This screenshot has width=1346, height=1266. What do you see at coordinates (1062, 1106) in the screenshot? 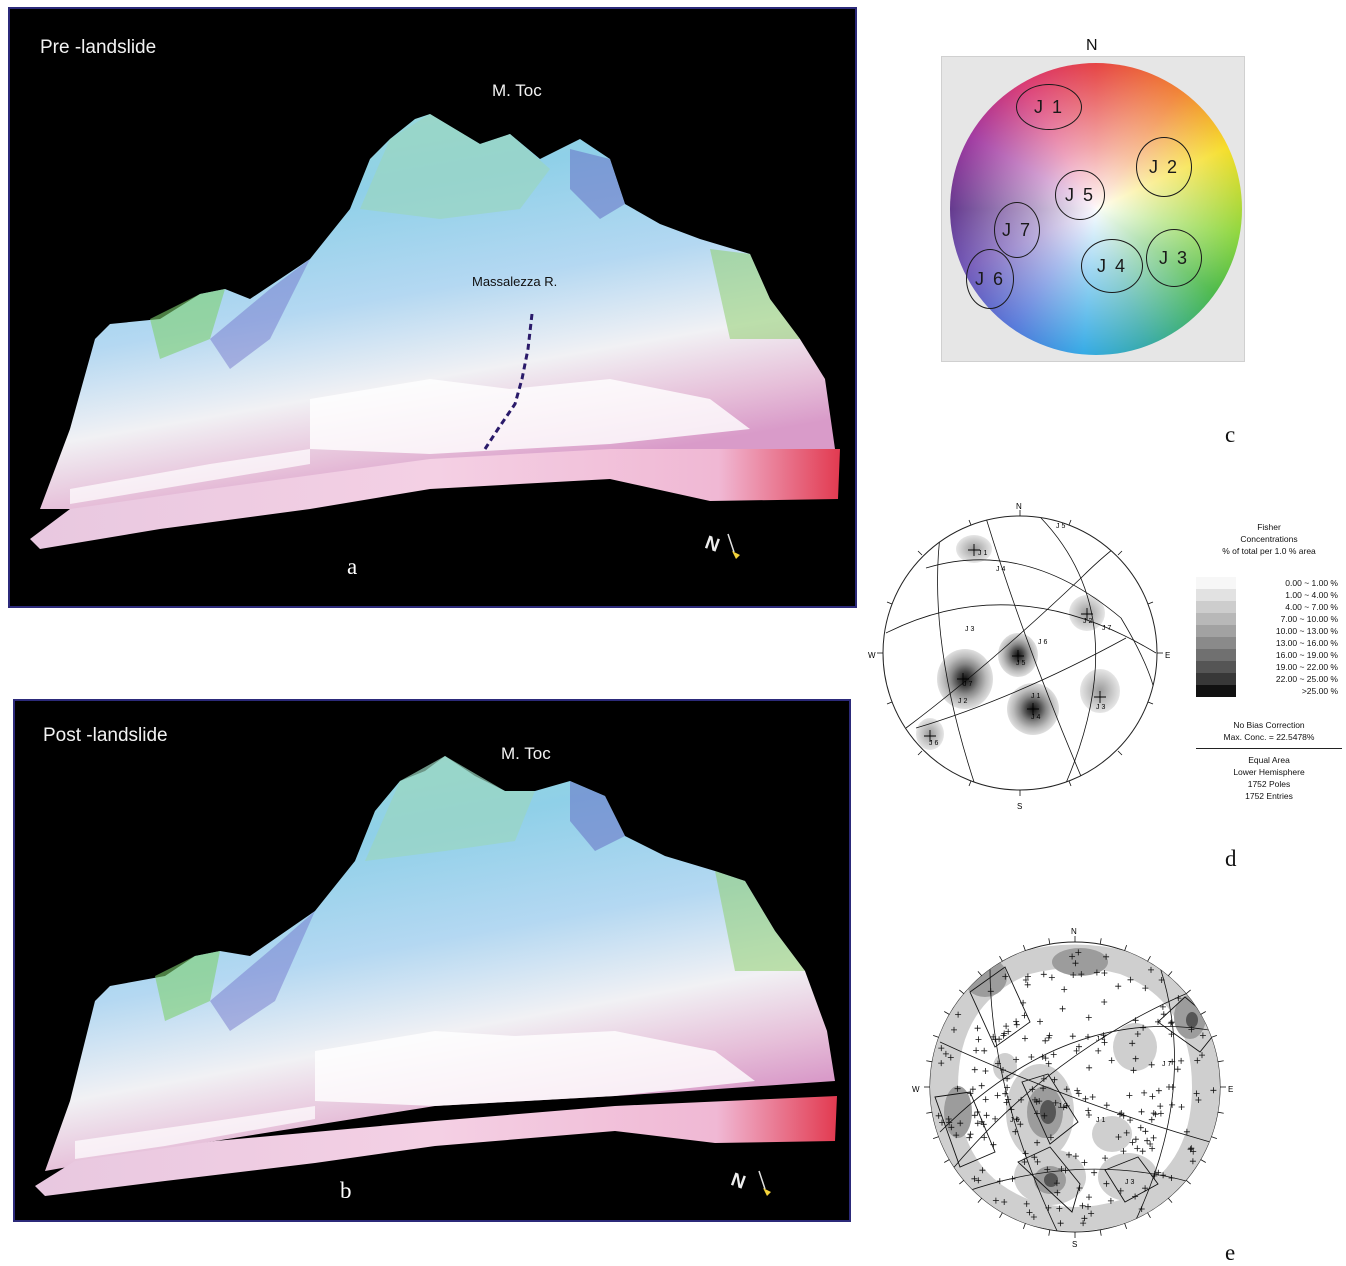
I see `label-j2: J 2` at bounding box center [1062, 1106].